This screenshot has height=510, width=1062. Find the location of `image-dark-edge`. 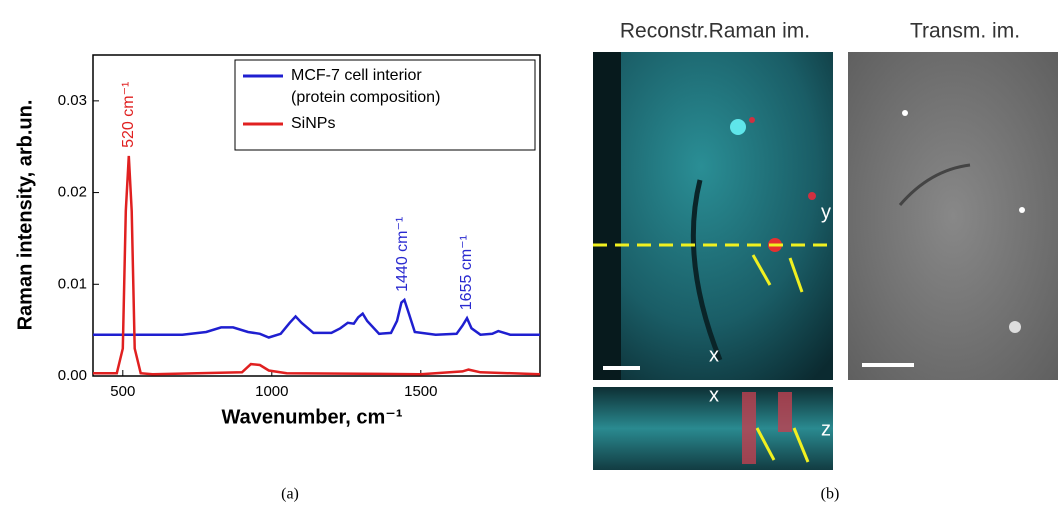

image-dark-edge is located at coordinates (607, 216).